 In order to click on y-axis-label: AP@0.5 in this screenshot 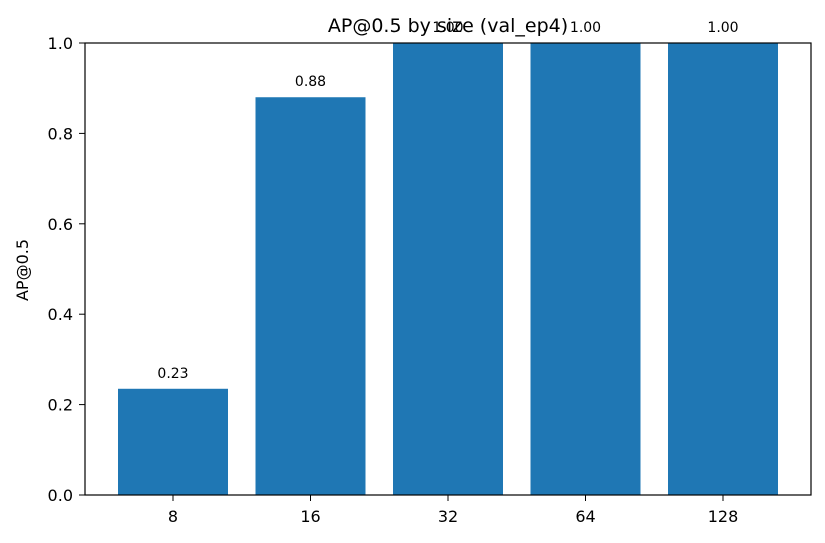, I will do `click(22, 270)`.